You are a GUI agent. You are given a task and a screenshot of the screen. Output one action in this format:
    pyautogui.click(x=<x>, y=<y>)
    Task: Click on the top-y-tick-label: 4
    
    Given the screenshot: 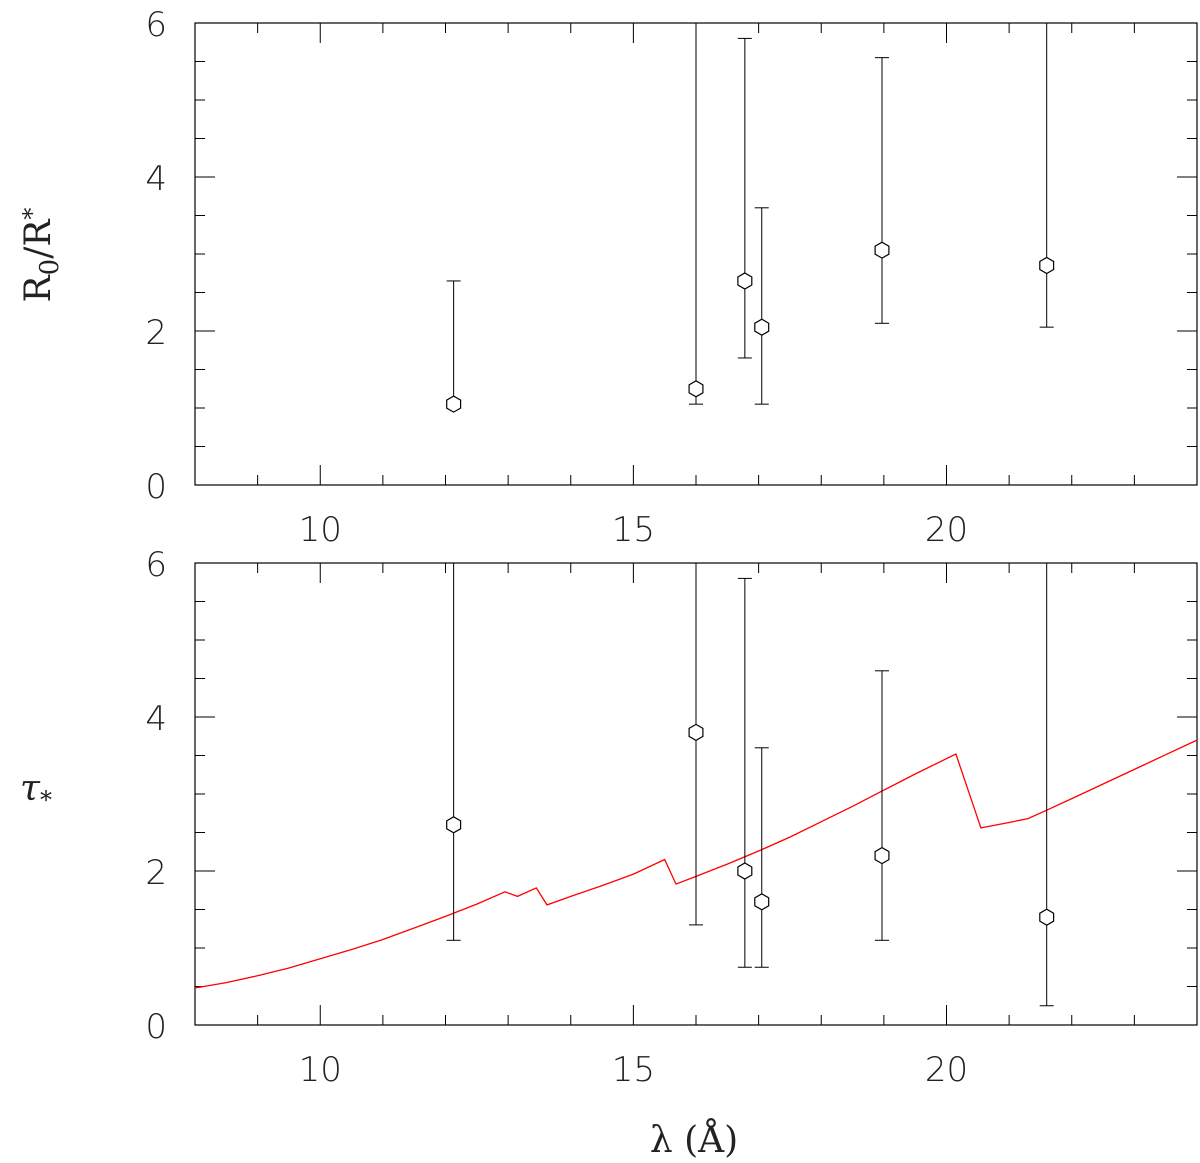 What is the action you would take?
    pyautogui.click(x=156, y=179)
    